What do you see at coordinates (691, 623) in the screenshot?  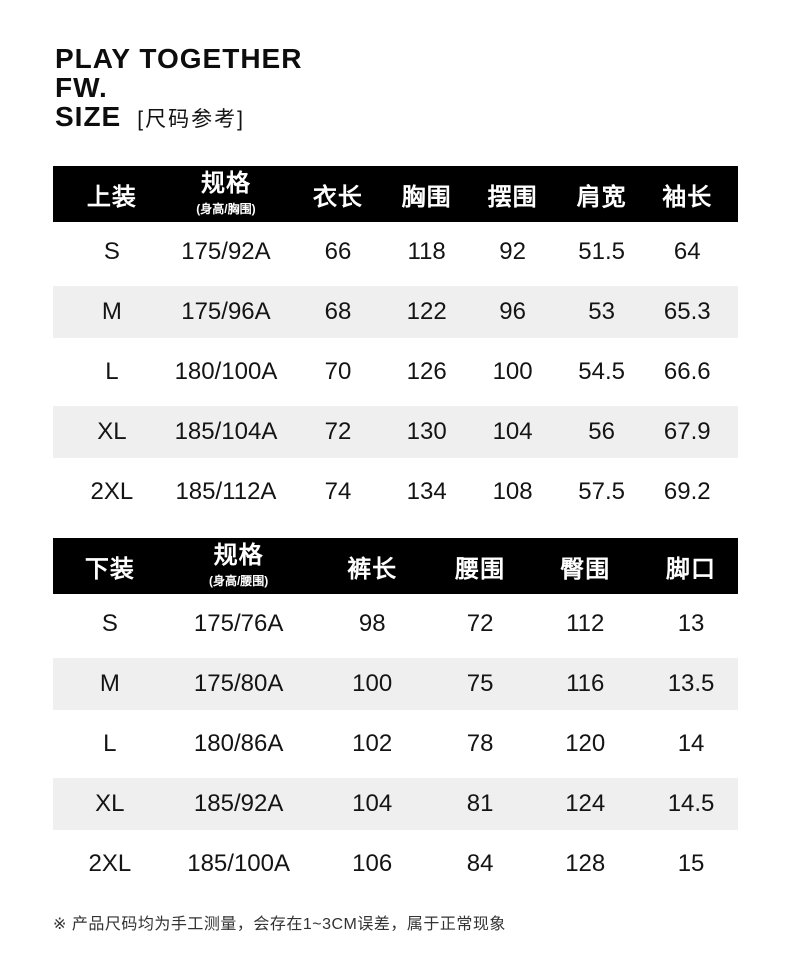 I see `table-cell: 13` at bounding box center [691, 623].